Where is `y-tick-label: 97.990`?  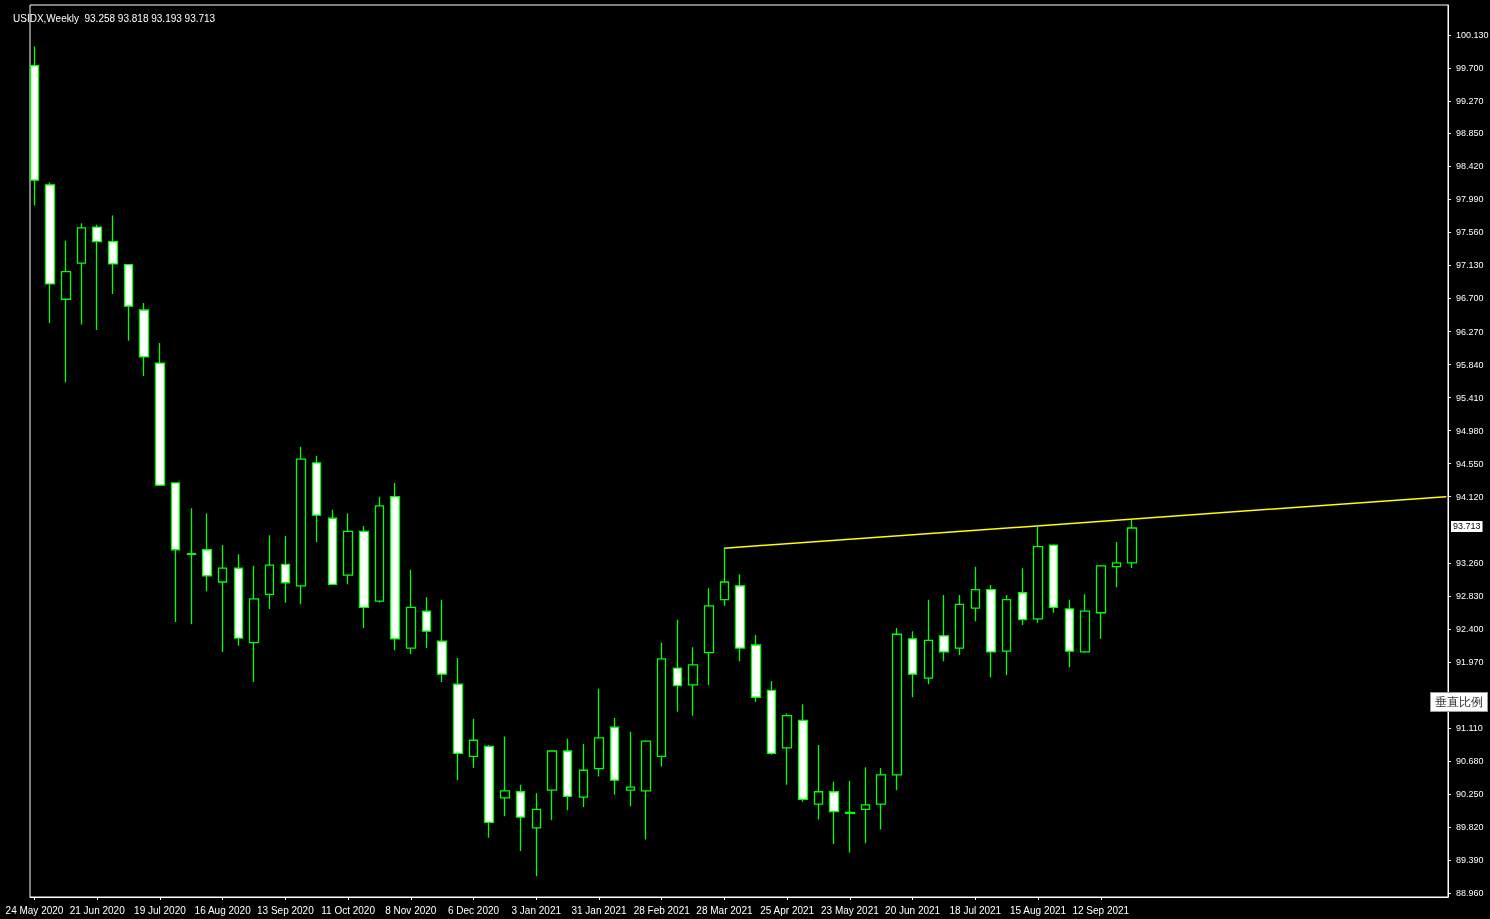 y-tick-label: 97.990 is located at coordinates (1470, 199).